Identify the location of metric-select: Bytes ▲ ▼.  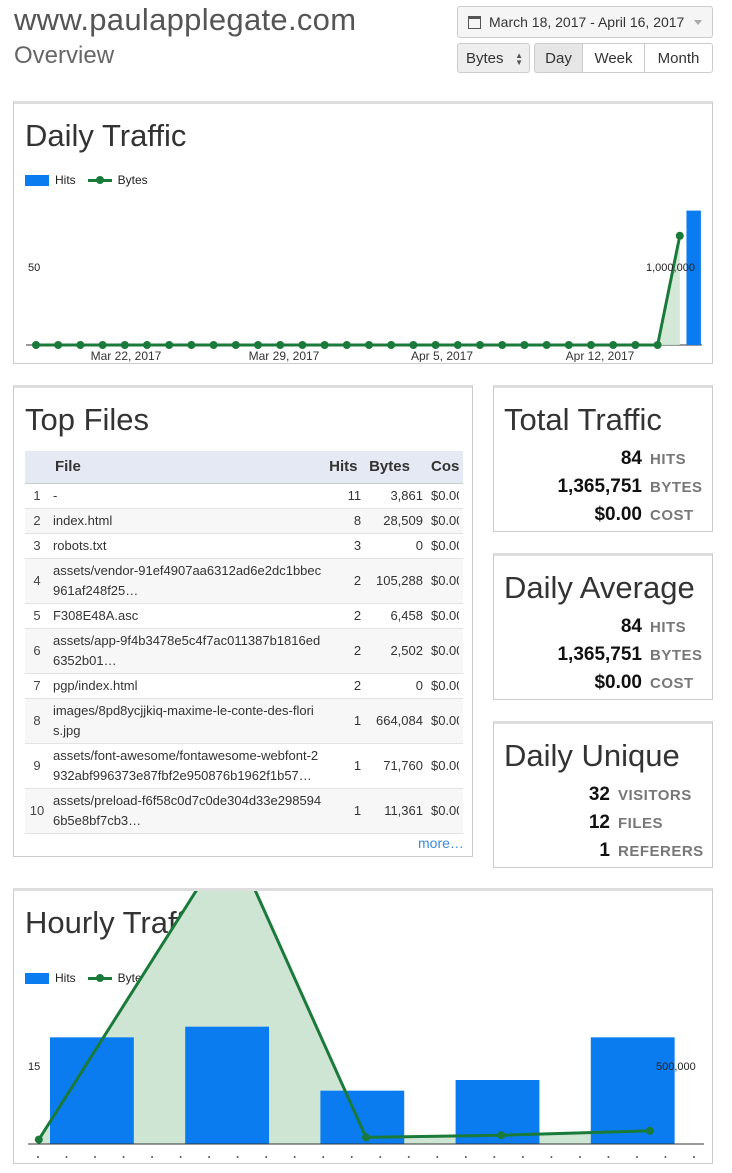
(493, 58).